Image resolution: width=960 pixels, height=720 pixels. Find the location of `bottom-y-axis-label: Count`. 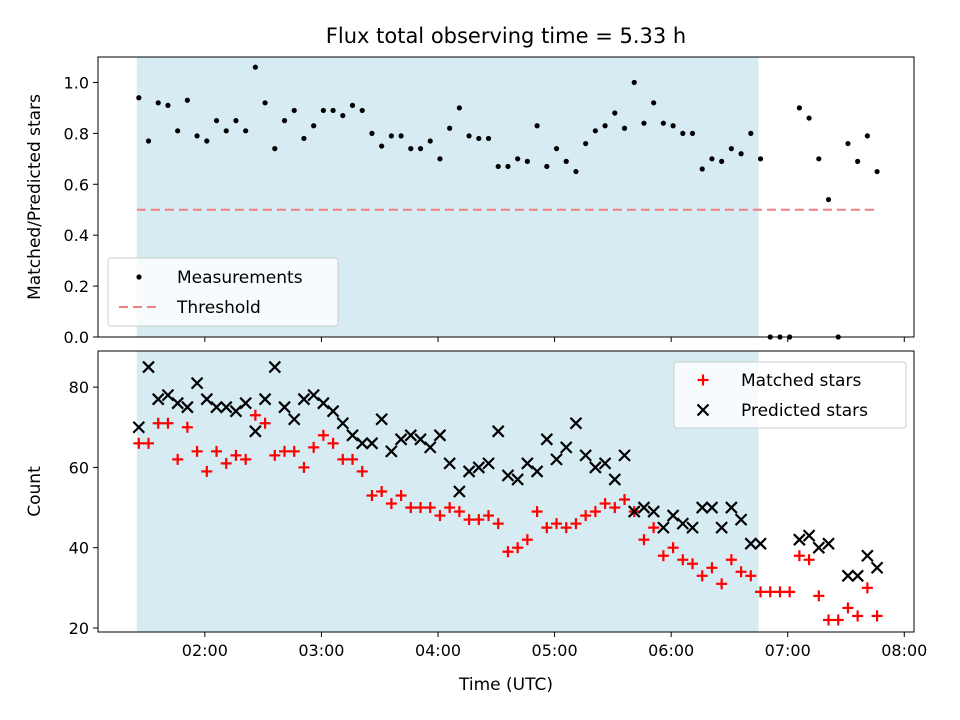

bottom-y-axis-label: Count is located at coordinates (35, 491).